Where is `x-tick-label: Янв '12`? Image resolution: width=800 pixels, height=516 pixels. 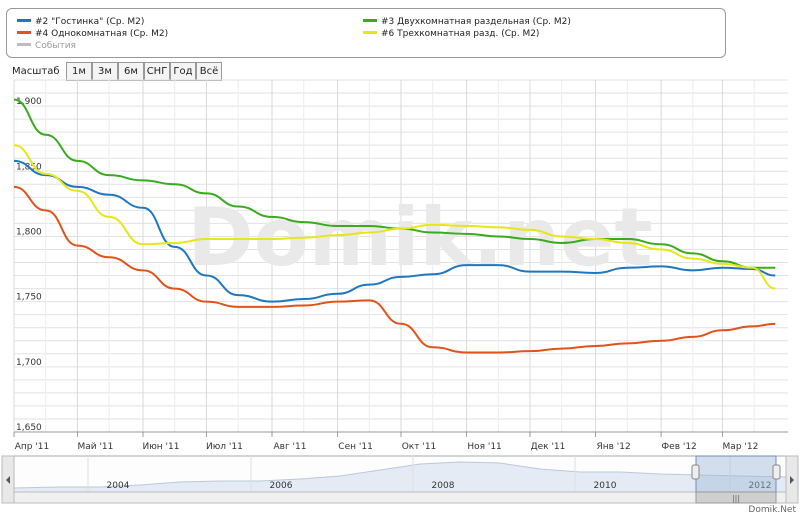
x-tick-label: Янв '12 is located at coordinates (613, 447).